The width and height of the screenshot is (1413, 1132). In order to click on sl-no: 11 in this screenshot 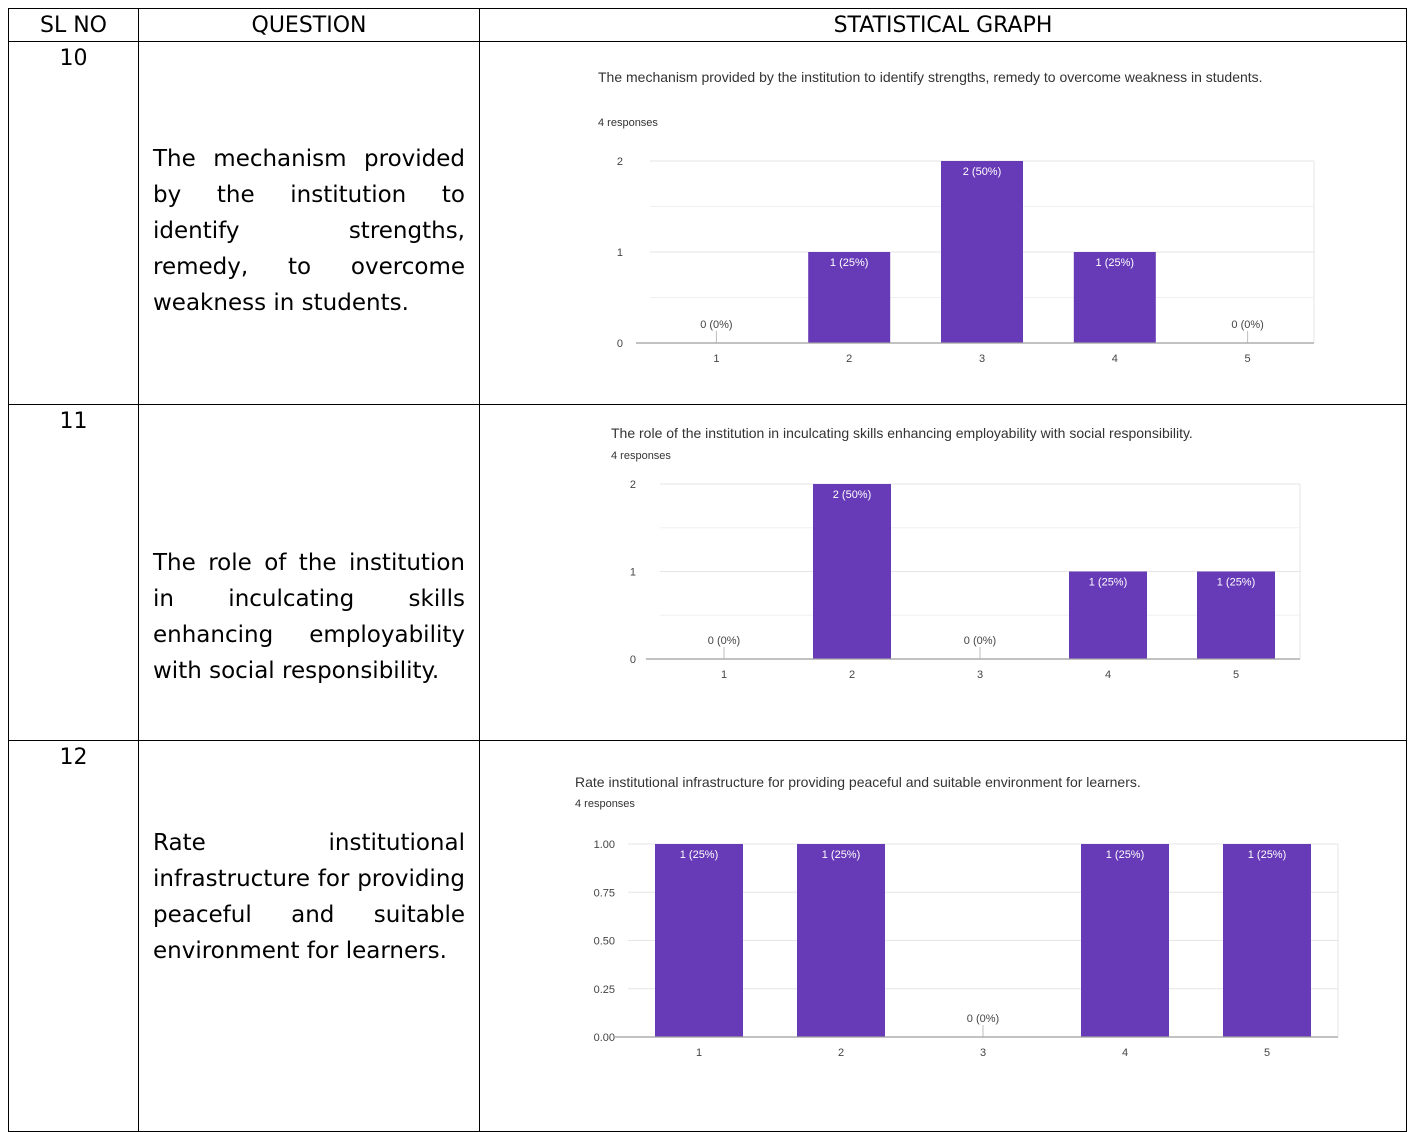, I will do `click(73, 421)`.